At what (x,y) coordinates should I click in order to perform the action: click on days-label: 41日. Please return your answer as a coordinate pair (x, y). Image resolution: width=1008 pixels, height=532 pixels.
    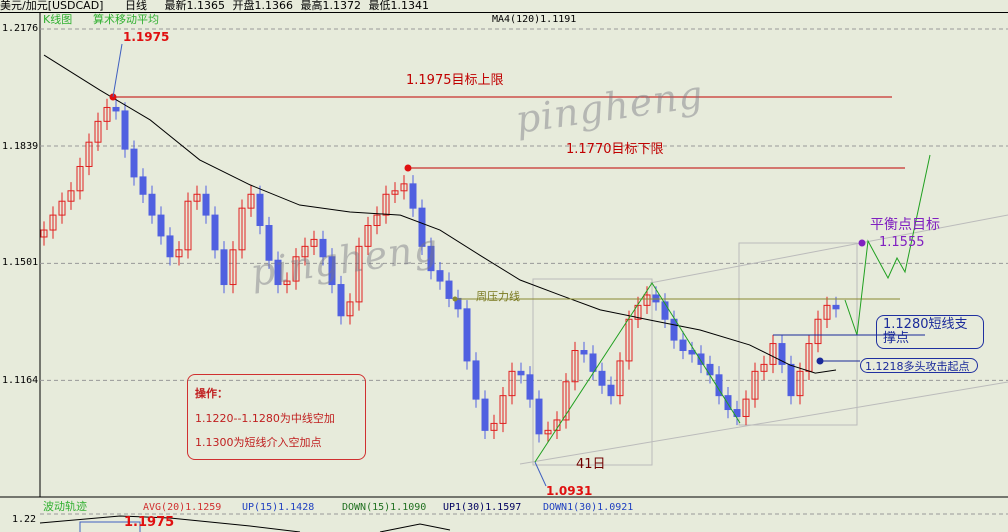
    Looking at the image, I should click on (591, 464).